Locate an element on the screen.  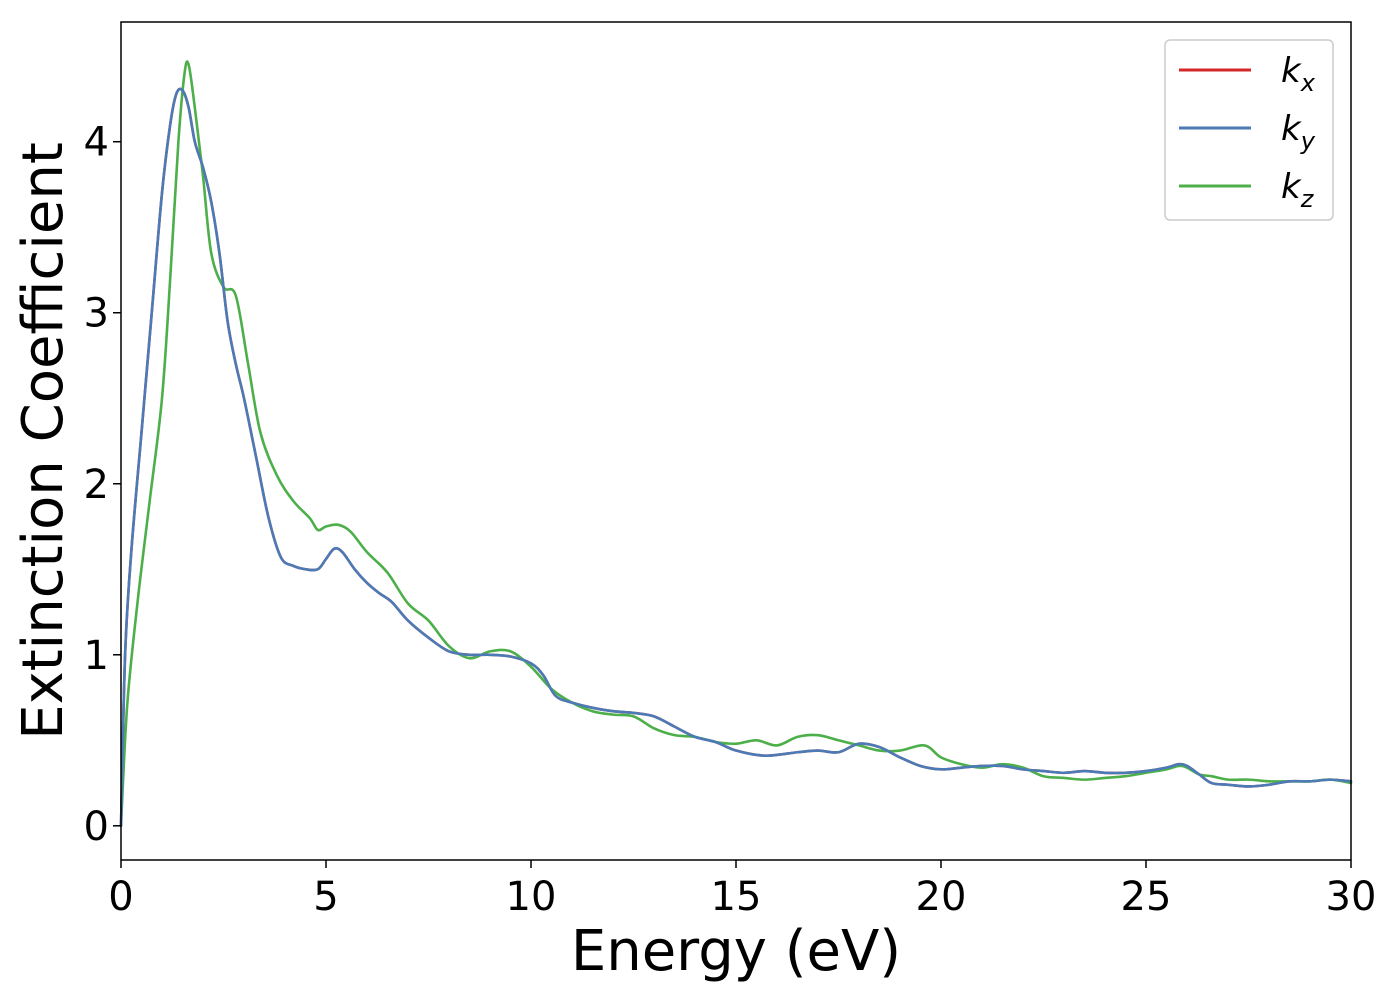
legend-label-y: ky is located at coordinates (1298, 132).